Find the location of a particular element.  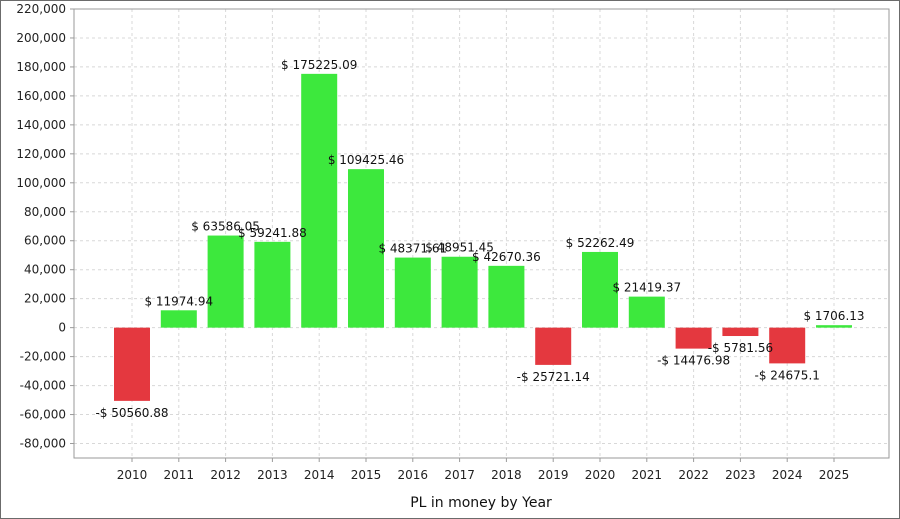

x-tick-label: 2021 is located at coordinates (647, 475).